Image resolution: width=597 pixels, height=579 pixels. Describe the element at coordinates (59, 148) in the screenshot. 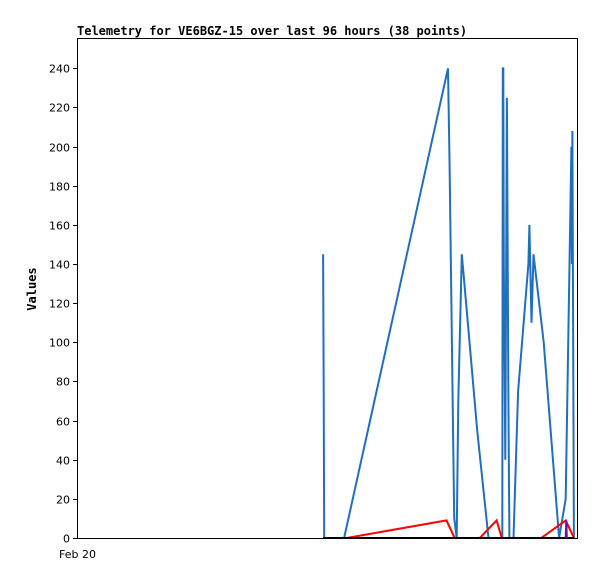

I see `y-tick-label-200: 200` at that location.